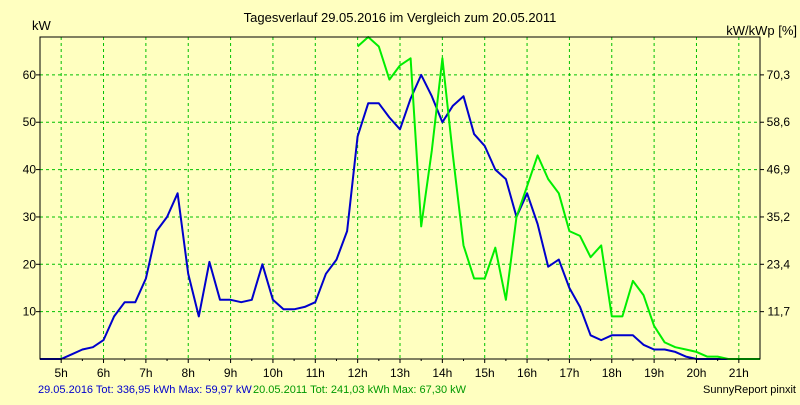 This screenshot has height=405, width=800. Describe the element at coordinates (30, 170) in the screenshot. I see `y-left-tick-label-40: 40` at that location.